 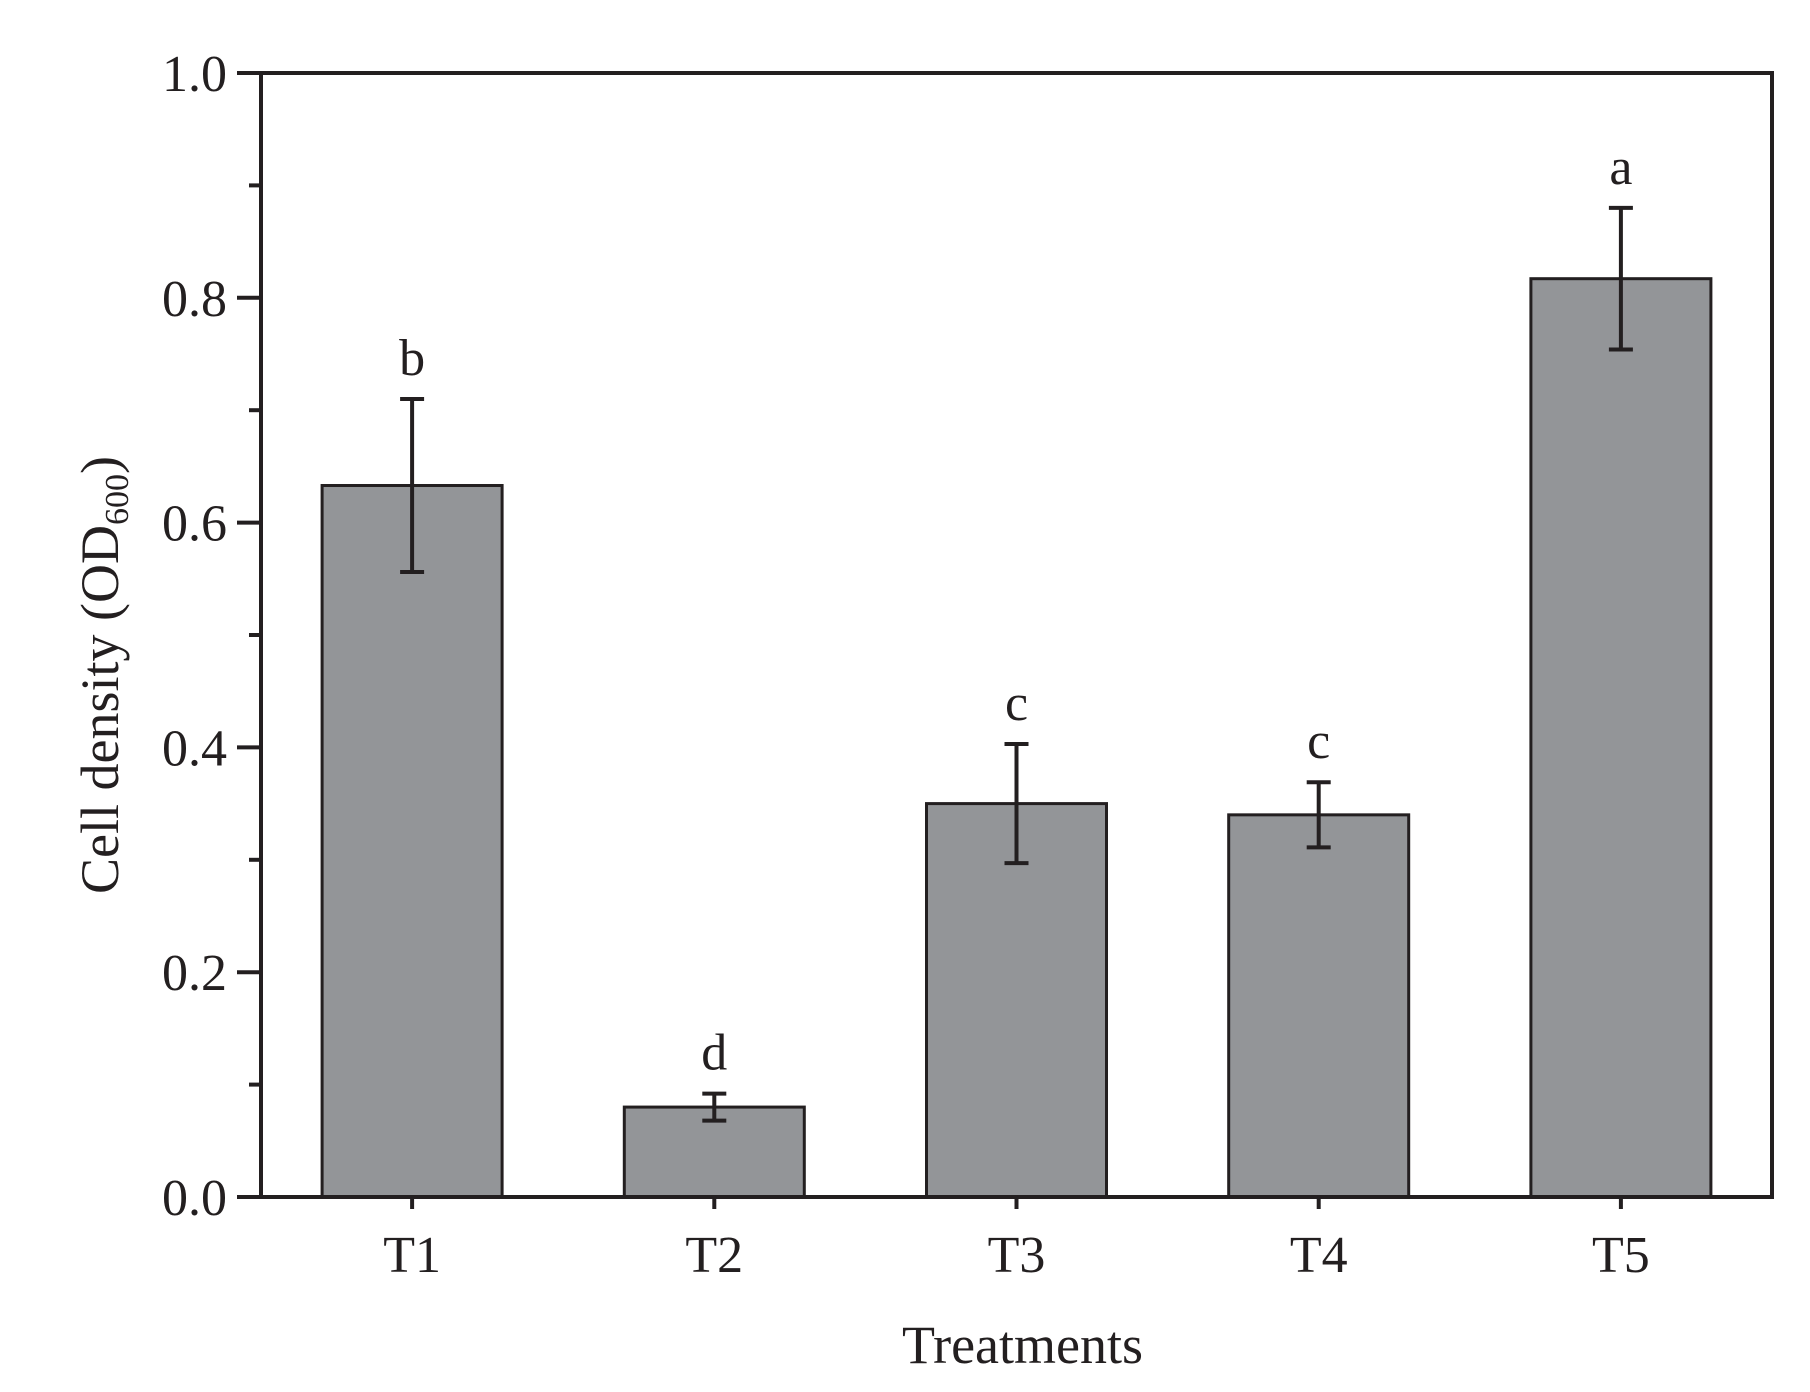 I want to click on error-bar-T3, so click(x=1016, y=804).